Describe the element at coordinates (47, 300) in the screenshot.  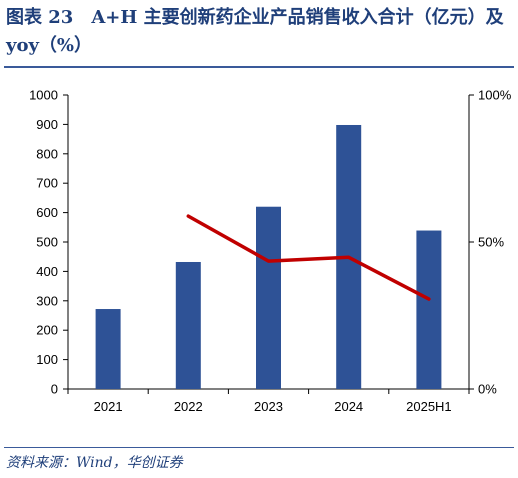
I see `left-axis-tick-label: 300` at that location.